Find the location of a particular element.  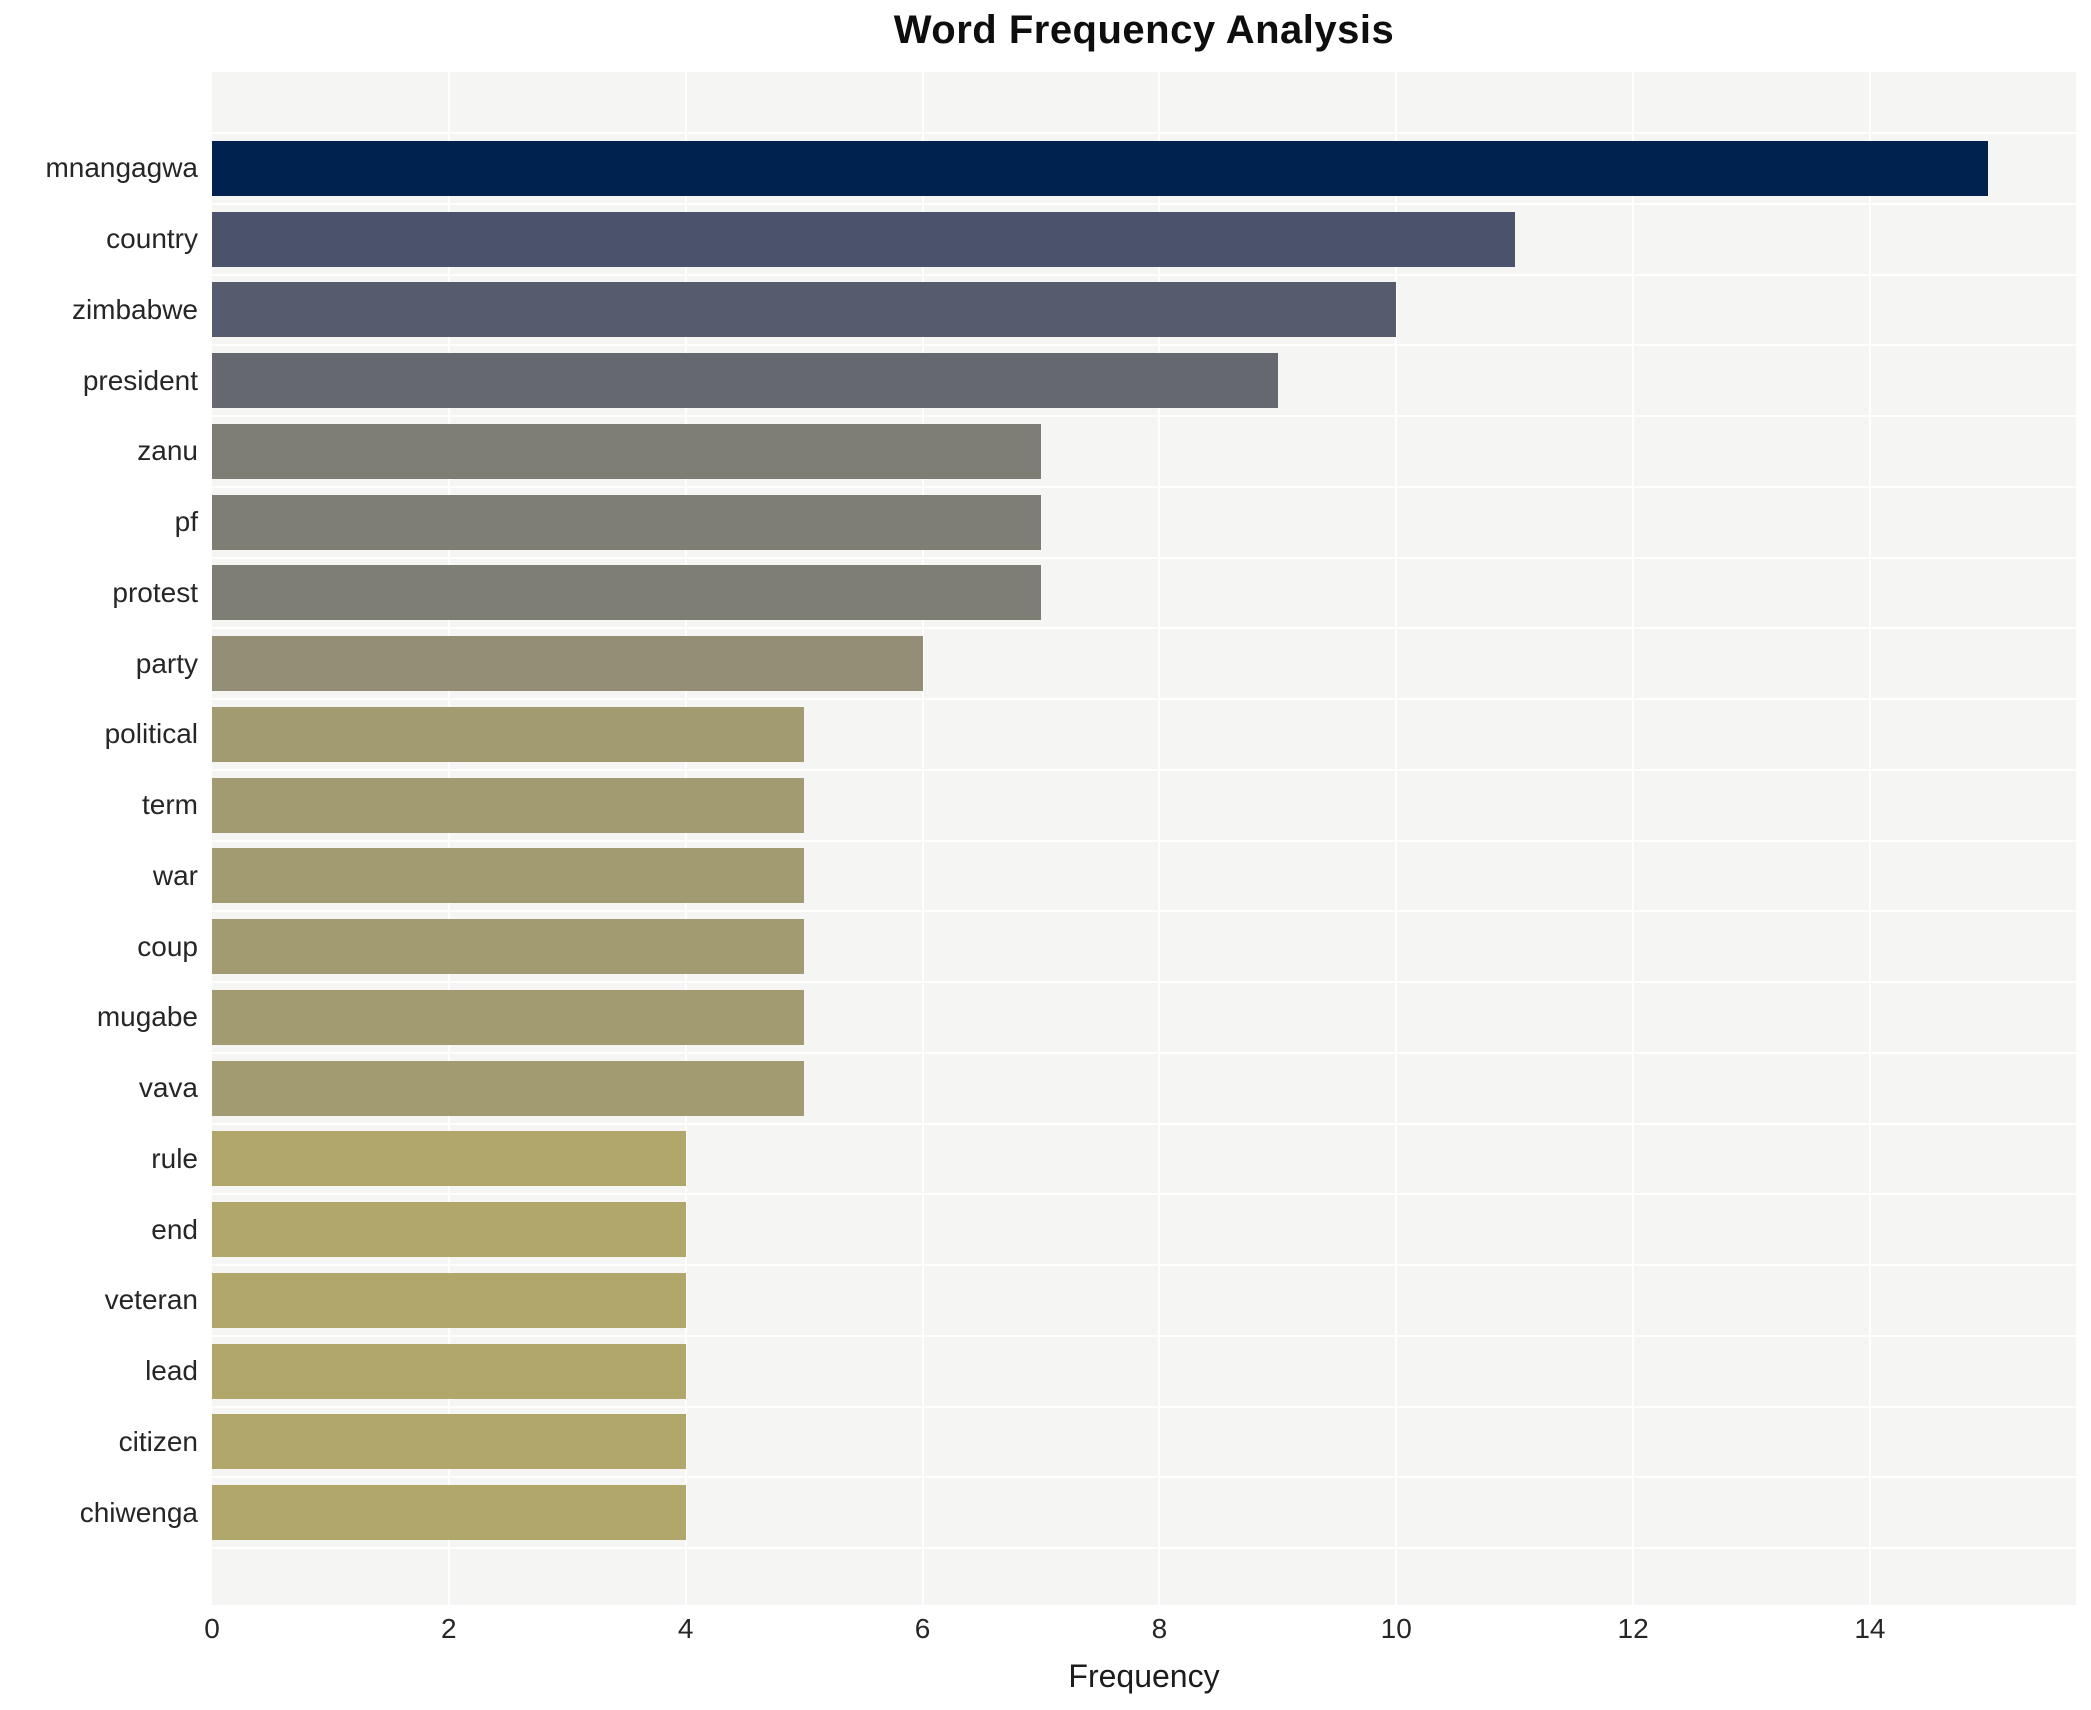

x-tick-label: 2 is located at coordinates (449, 1628).